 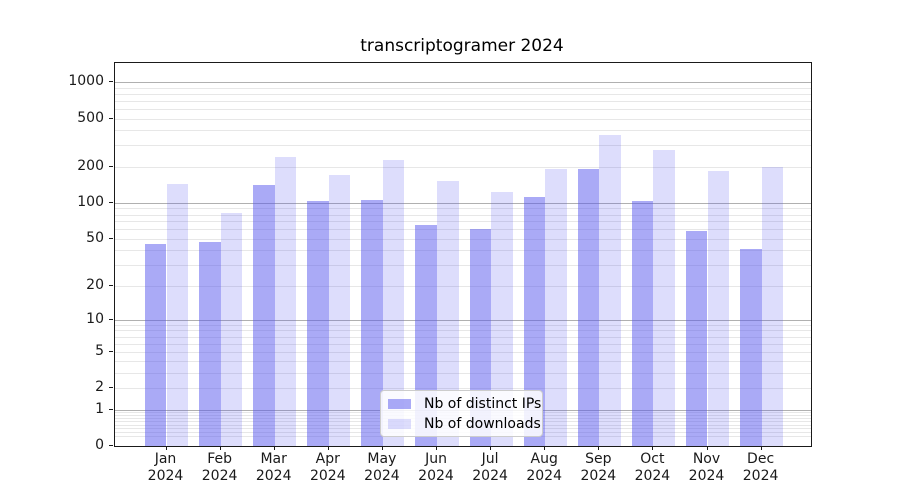 I want to click on y-tick-label: 100, so click(x=90, y=201).